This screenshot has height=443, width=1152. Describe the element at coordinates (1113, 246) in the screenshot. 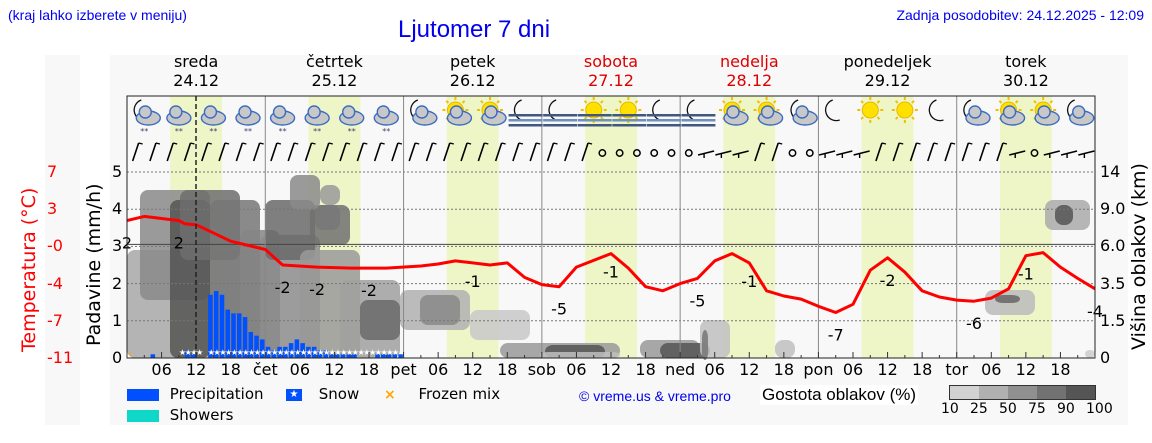

I see `cloud-tick: 6.0` at that location.